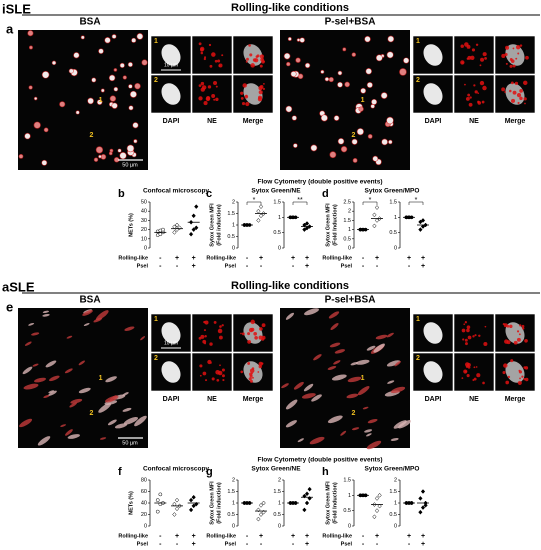 The image size is (541, 550). What do you see at coordinates (347, 202) in the screenshot?
I see `y-tick-label: 2.5` at bounding box center [347, 202].